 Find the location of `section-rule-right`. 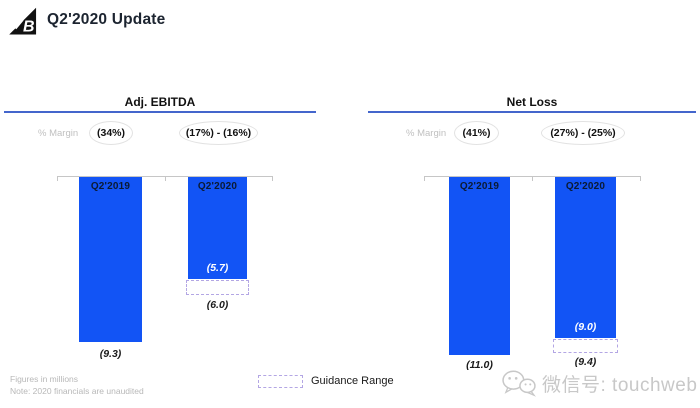

section-rule-right is located at coordinates (532, 112).